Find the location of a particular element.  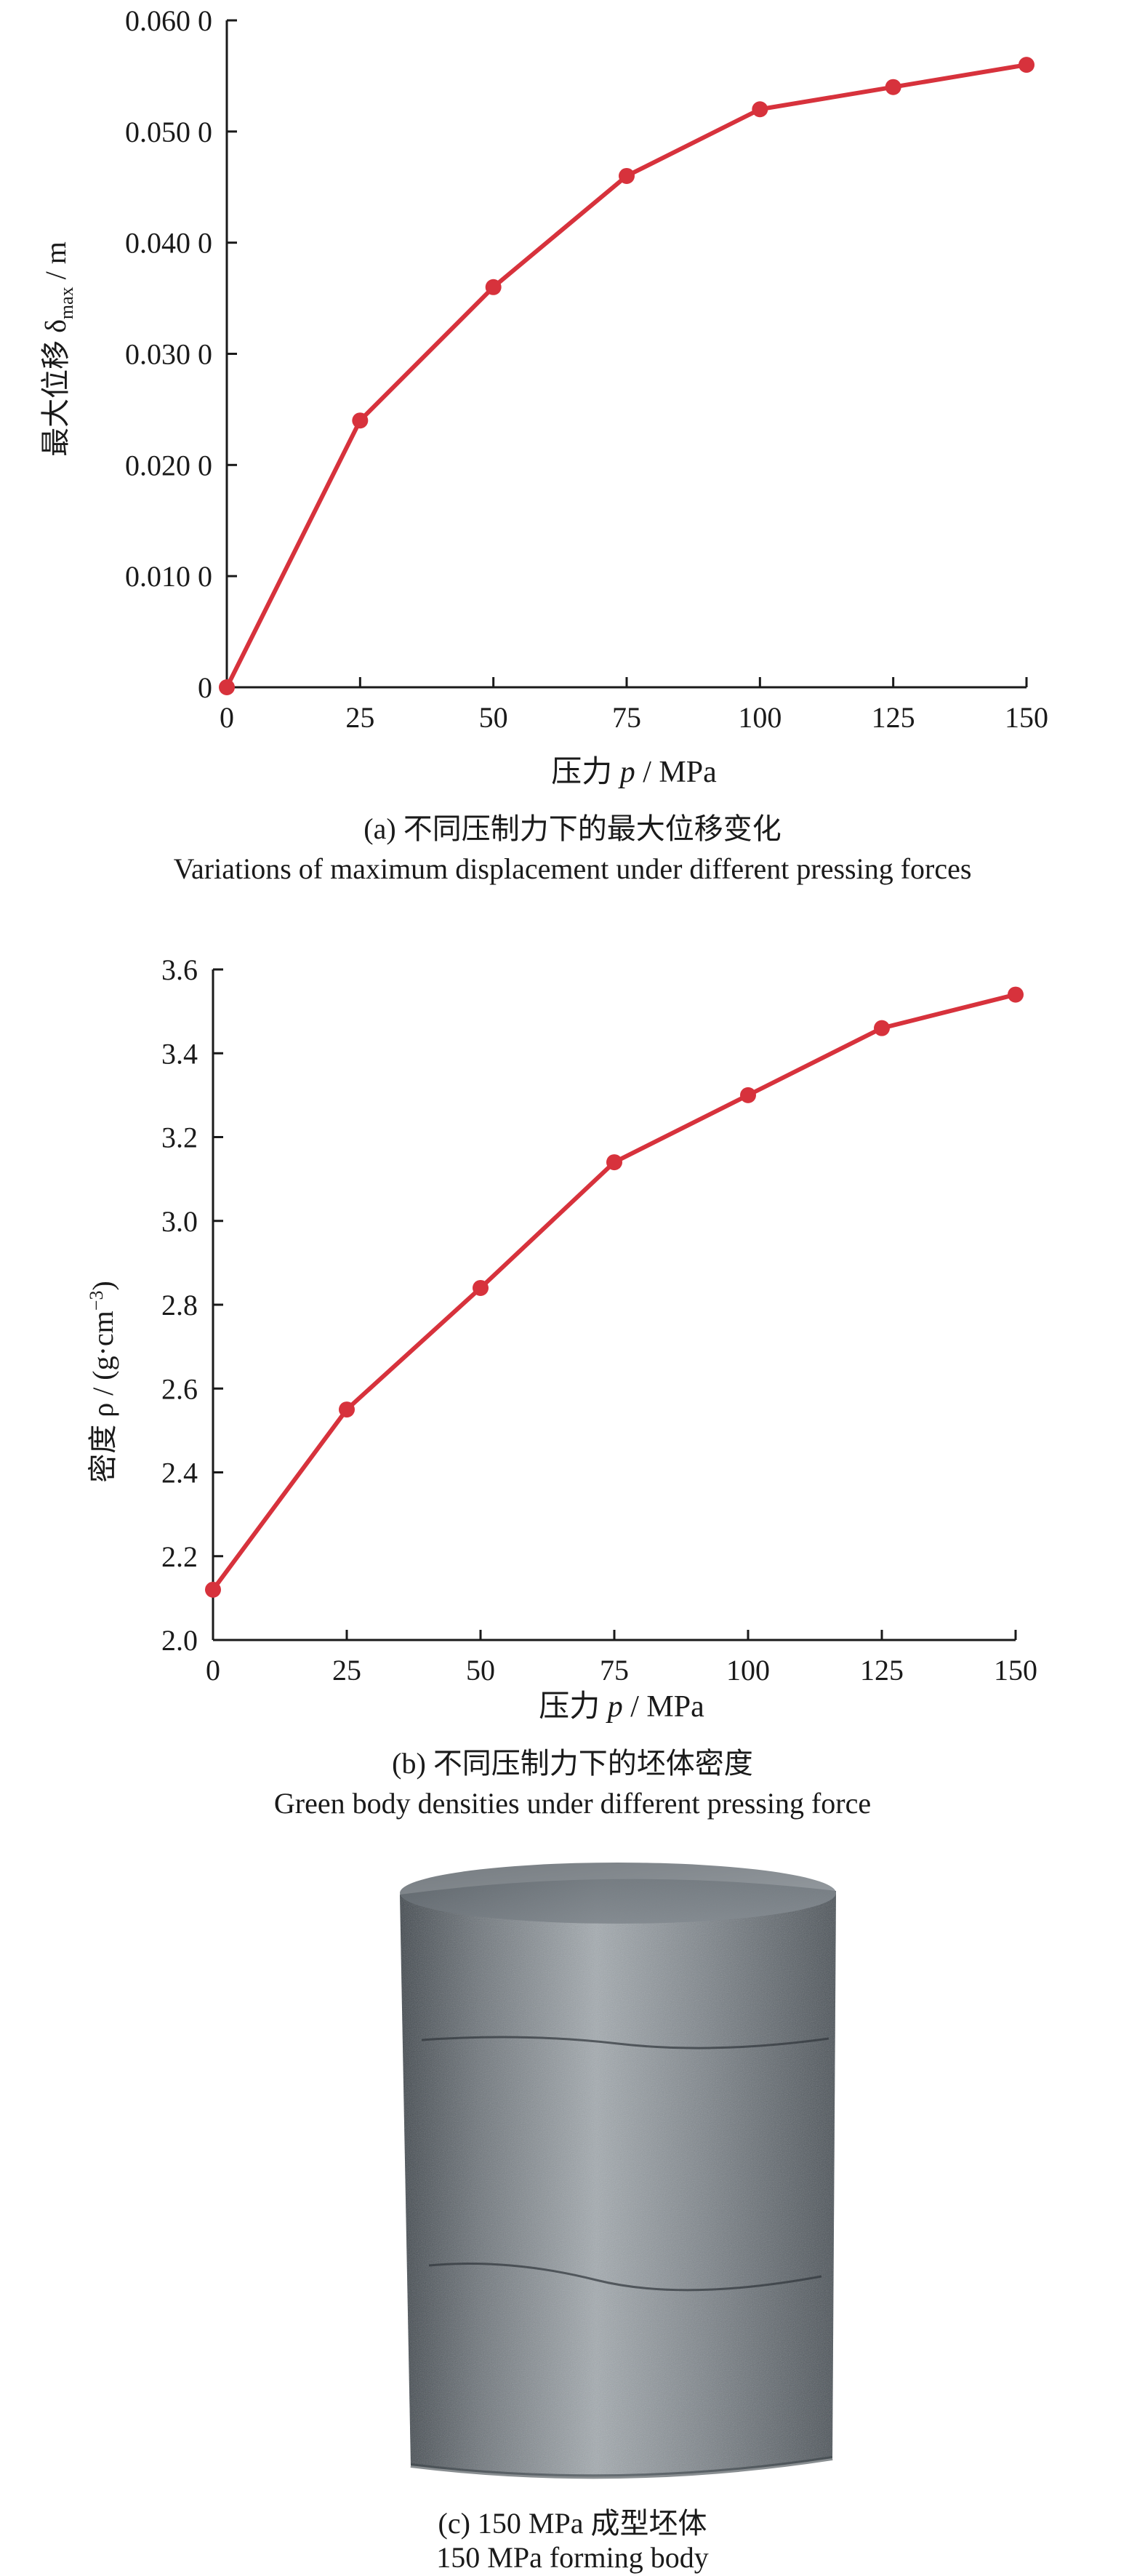

cylinder-top is located at coordinates (618, 1893).